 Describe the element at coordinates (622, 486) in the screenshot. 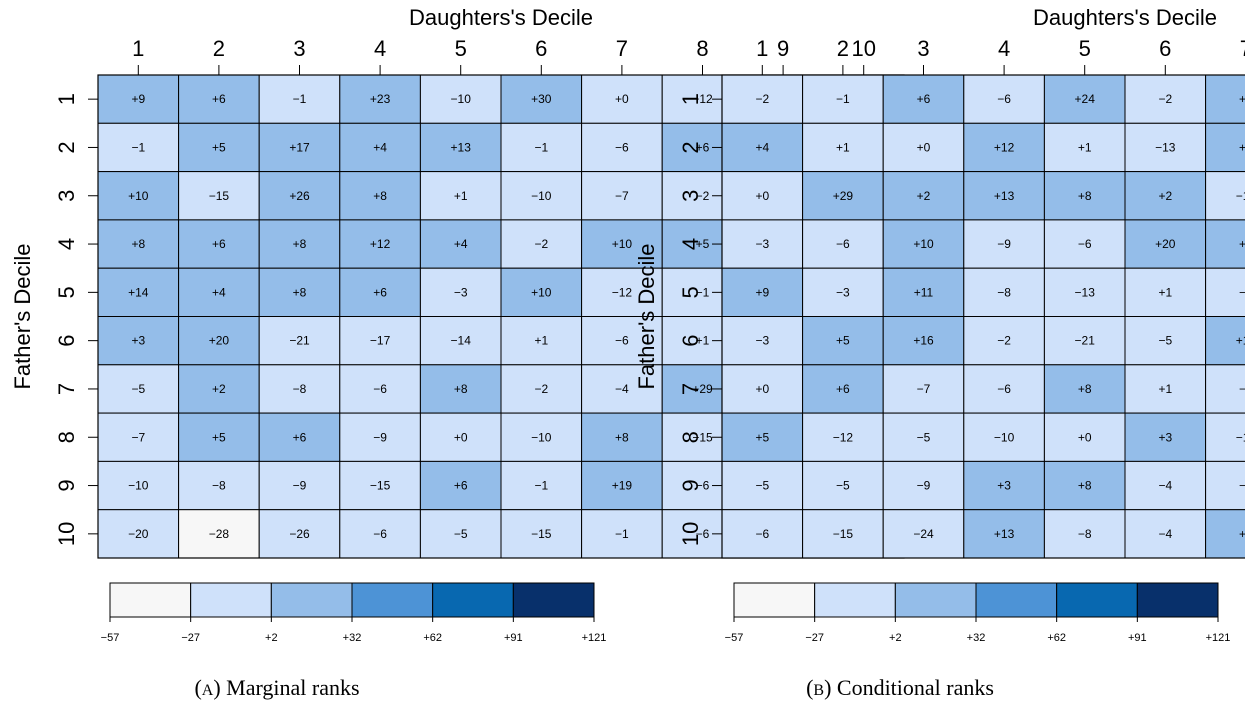

I see `cell-value-label: +19` at that location.